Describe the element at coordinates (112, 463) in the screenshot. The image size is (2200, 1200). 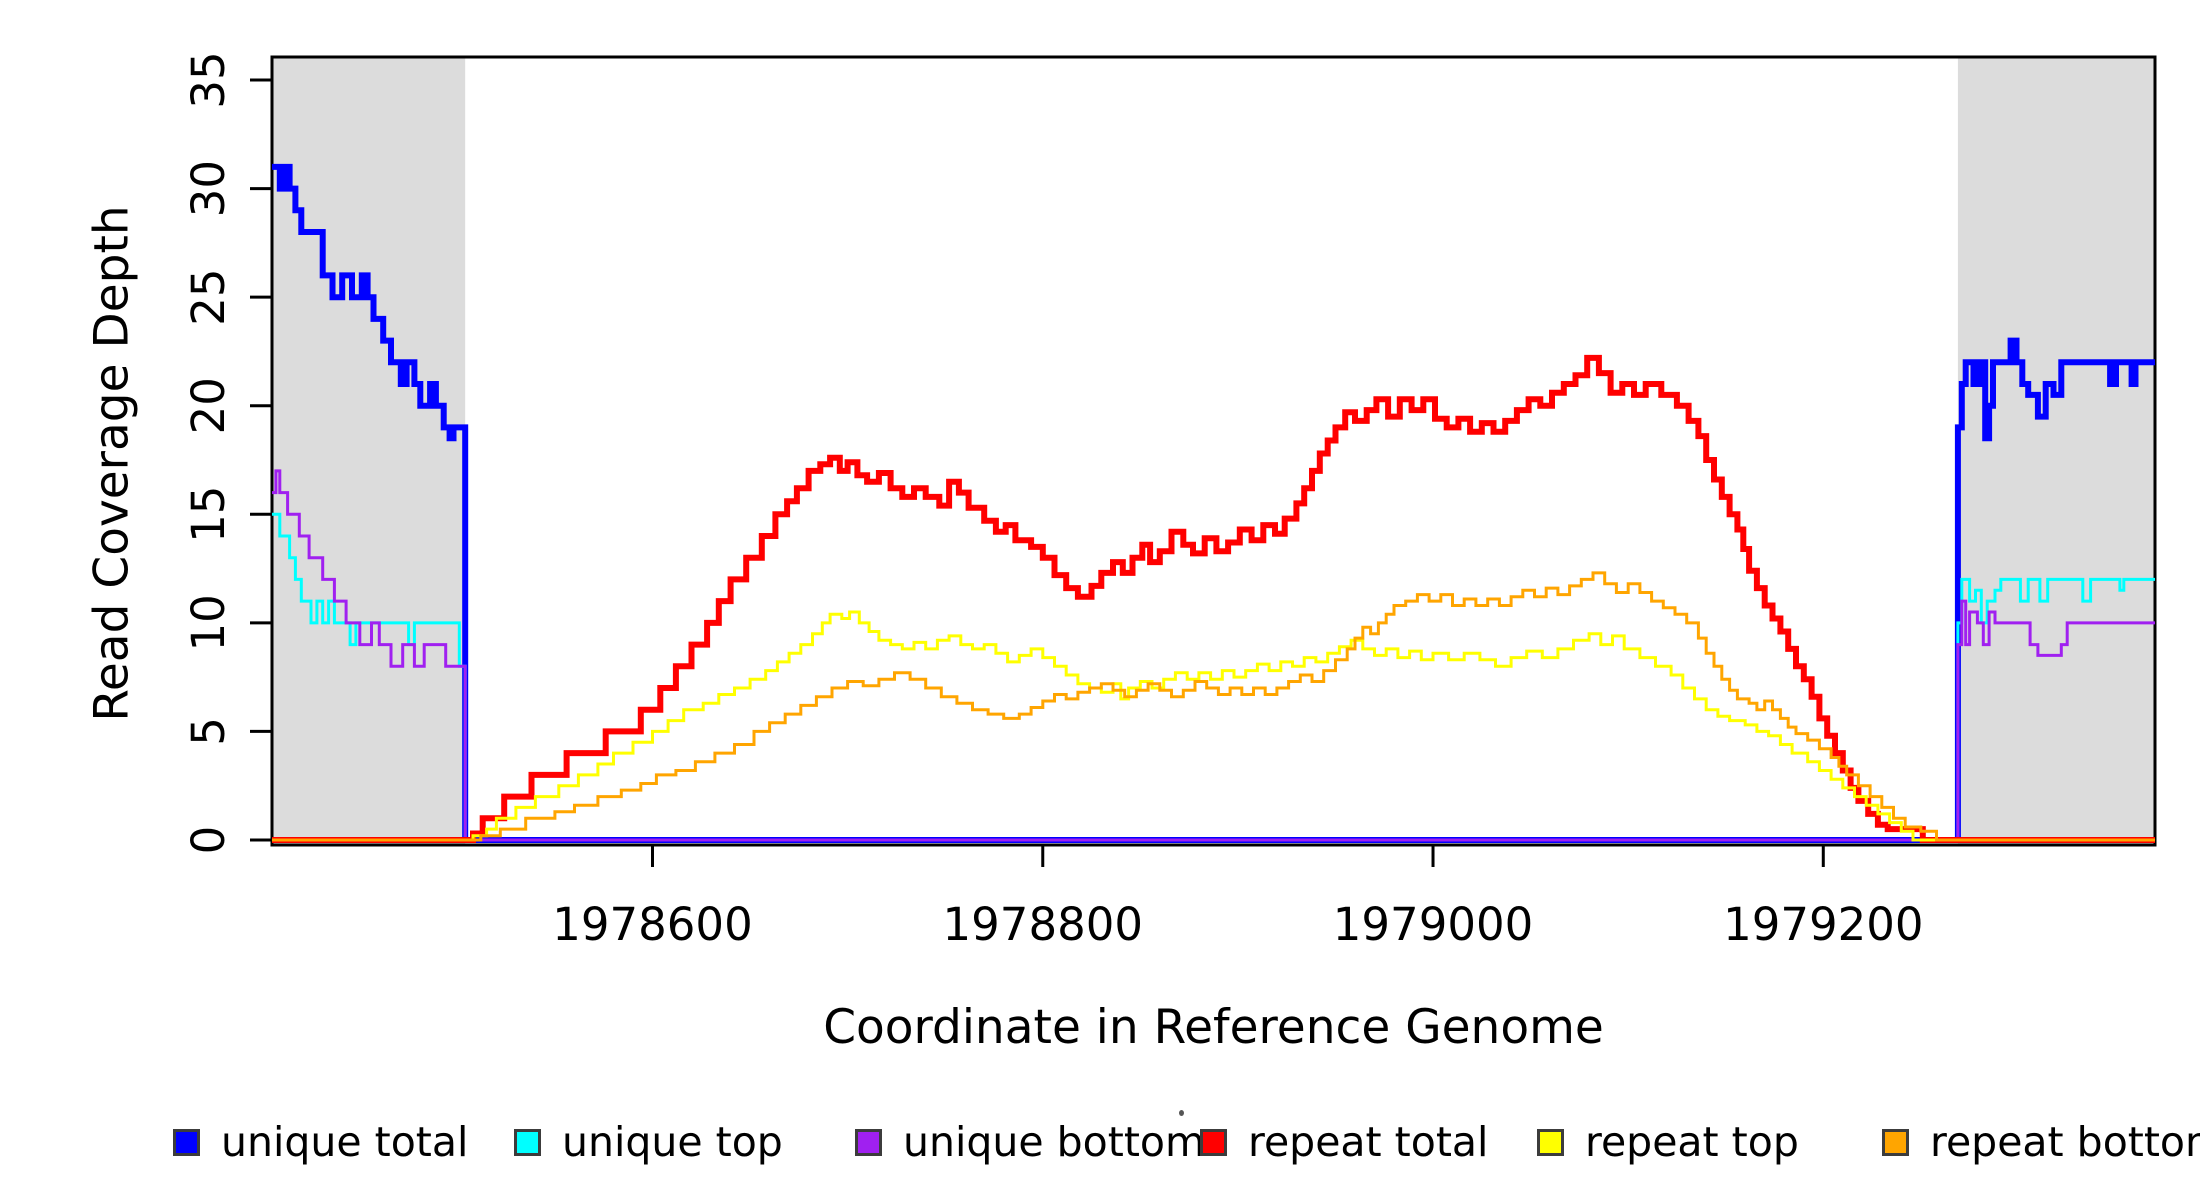
I see `y-axis-title: Read Coverage Depth` at that location.